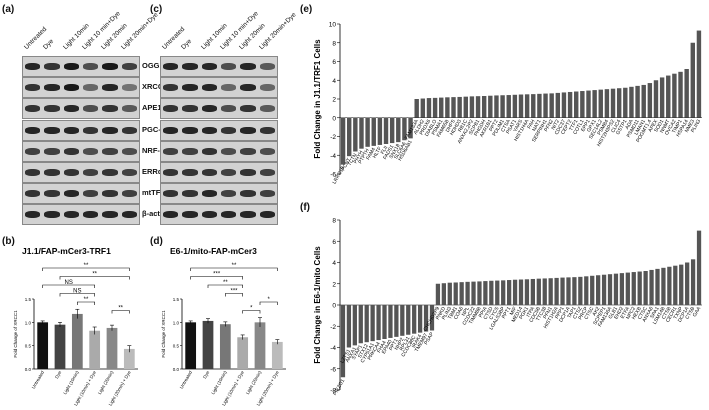  I want to click on y-axis-label: Fold Change in E6-1/mito Cells, so click(317, 305).